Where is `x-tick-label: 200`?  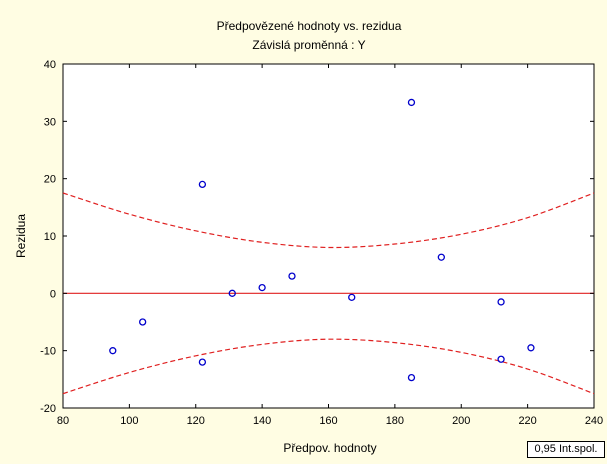
x-tick-label: 200 is located at coordinates (461, 421).